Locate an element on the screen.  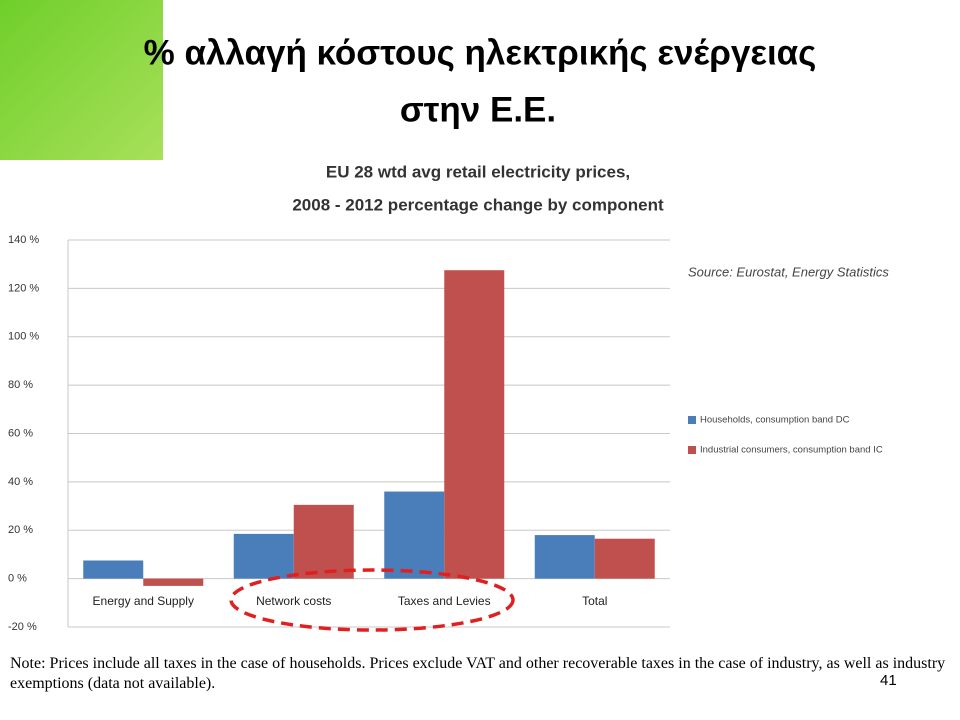
slide-title: % αλλαγή κόστους ηλεκτρικής ενέργειας is located at coordinates (480, 52).